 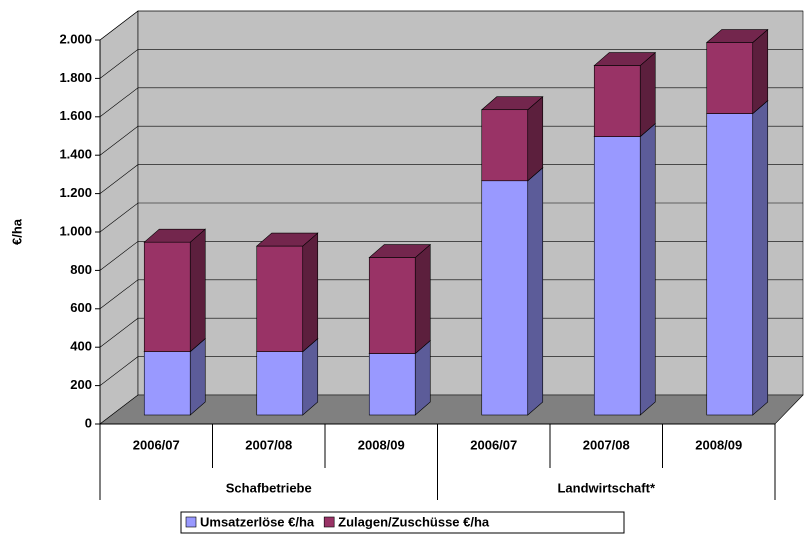 What do you see at coordinates (81, 384) in the screenshot?
I see `y-tick-label: 200` at bounding box center [81, 384].